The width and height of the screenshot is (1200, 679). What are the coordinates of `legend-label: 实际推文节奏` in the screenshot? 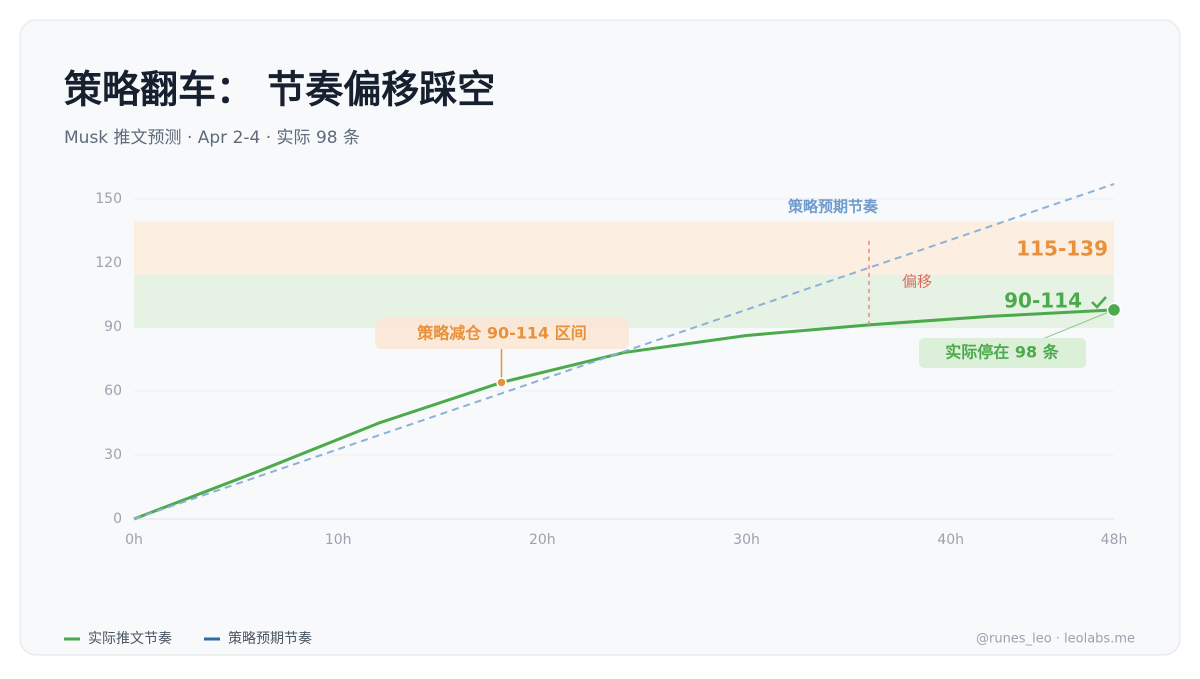 It's located at (130, 639).